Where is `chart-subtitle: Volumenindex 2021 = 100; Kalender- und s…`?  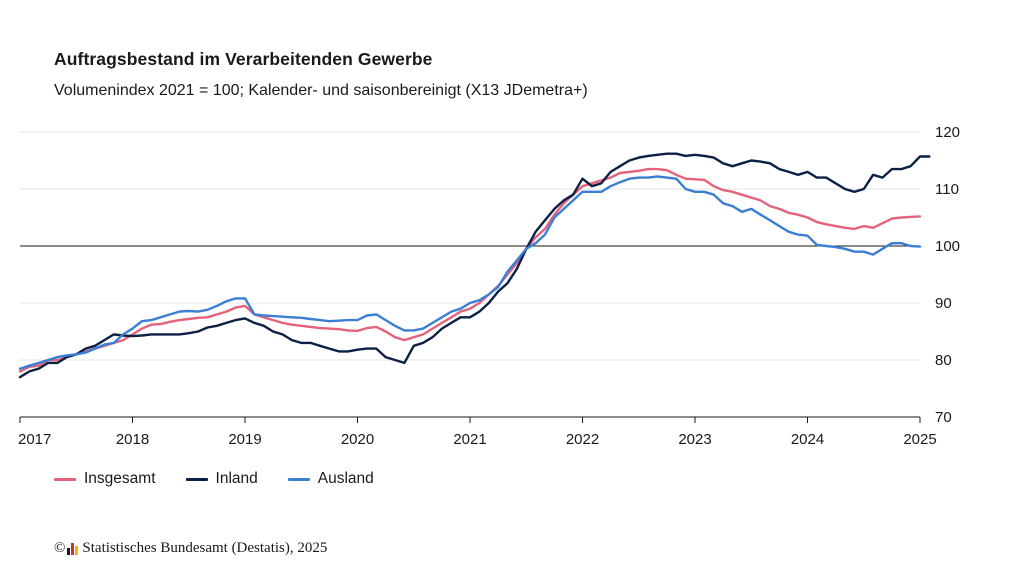 chart-subtitle: Volumenindex 2021 = 100; Kalender- und s… is located at coordinates (321, 90).